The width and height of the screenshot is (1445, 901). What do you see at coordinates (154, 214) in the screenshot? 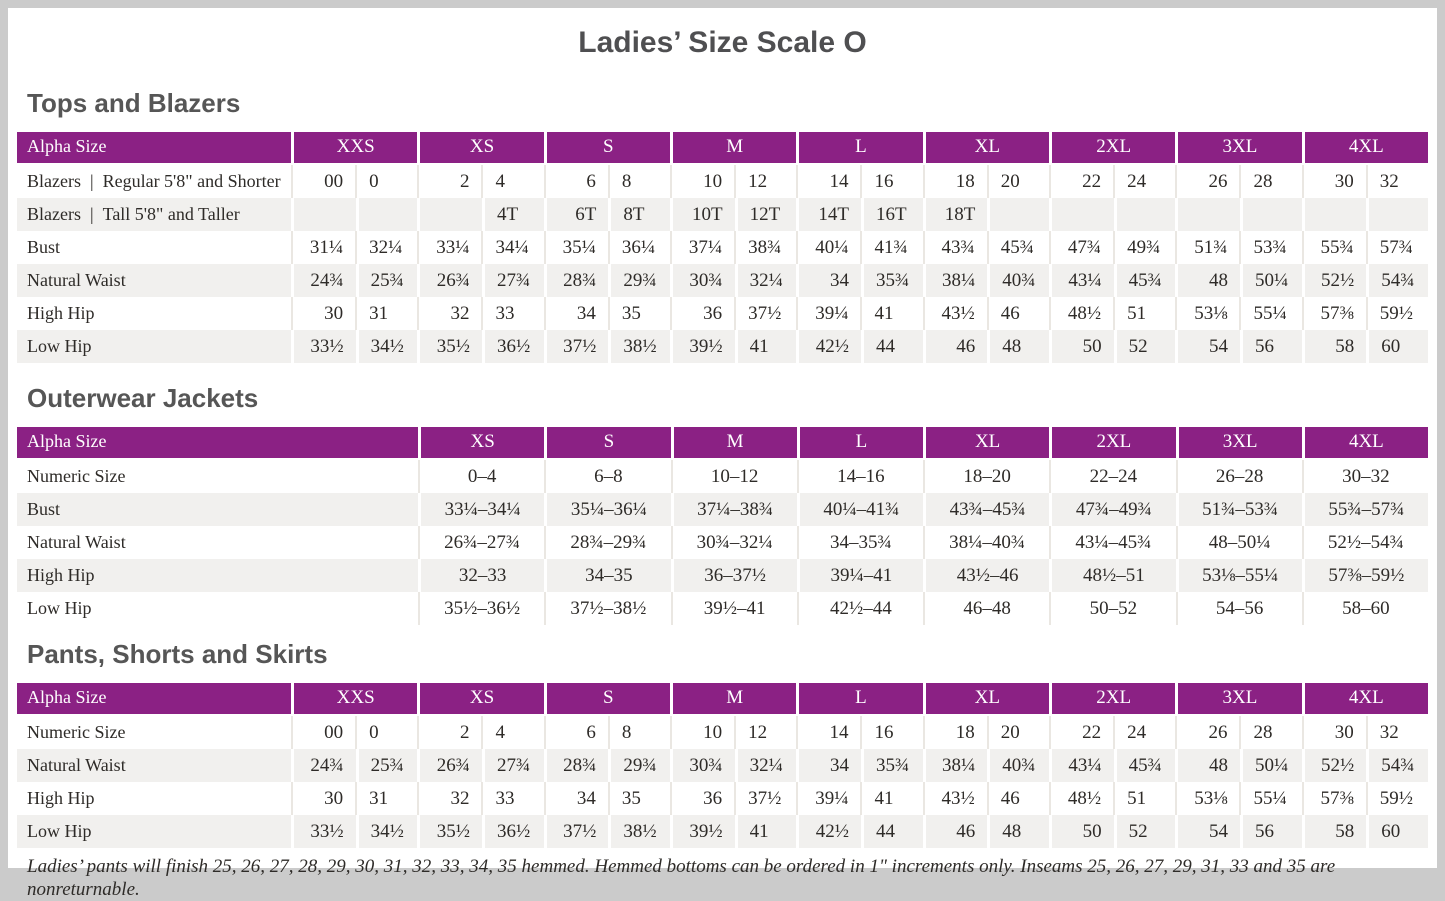
I see `row-label: Blazers | Tall 5'8" and Taller` at bounding box center [154, 214].